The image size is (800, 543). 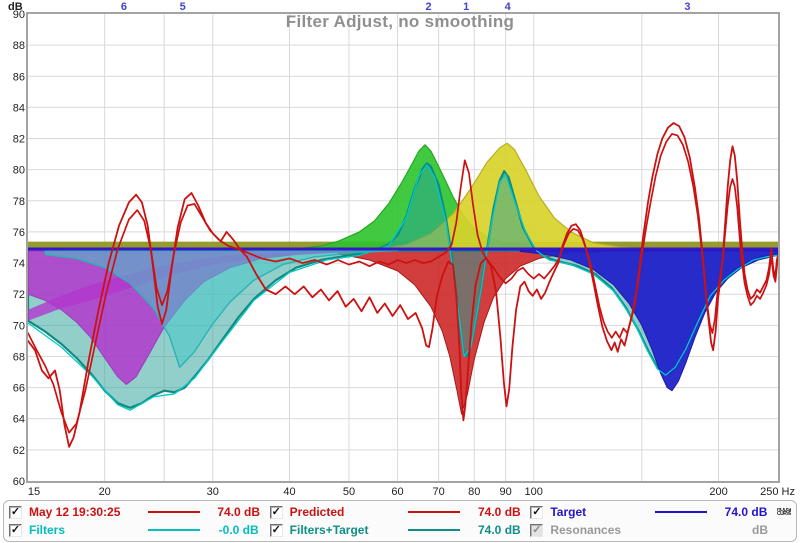 I want to click on measurement-line-swatch, so click(x=173, y=512).